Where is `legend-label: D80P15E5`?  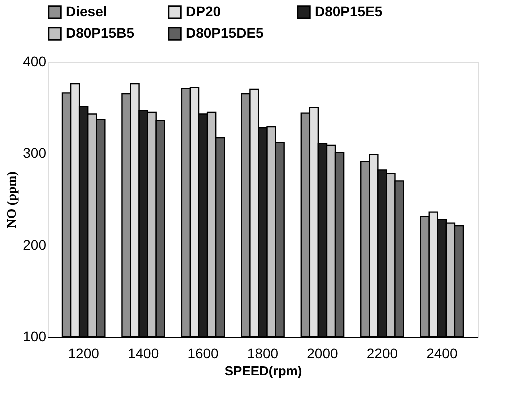
legend-label: D80P15E5 is located at coordinates (349, 11).